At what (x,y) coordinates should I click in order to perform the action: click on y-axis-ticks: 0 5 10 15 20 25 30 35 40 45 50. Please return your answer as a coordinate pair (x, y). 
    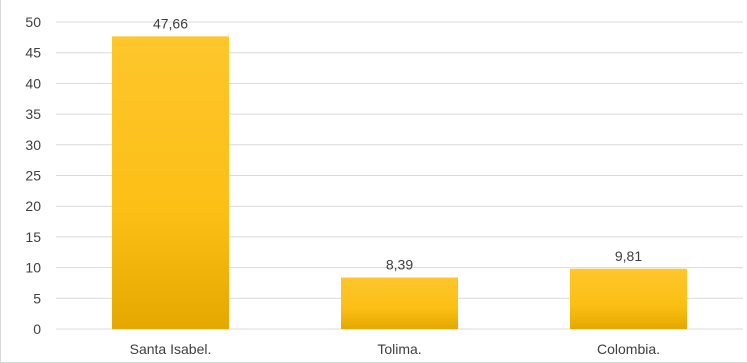
    Looking at the image, I should click on (33, 175).